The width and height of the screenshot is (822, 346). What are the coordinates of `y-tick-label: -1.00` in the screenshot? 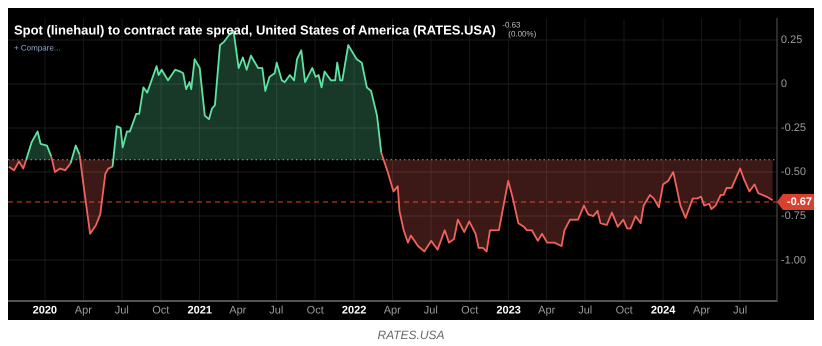 It's located at (793, 260).